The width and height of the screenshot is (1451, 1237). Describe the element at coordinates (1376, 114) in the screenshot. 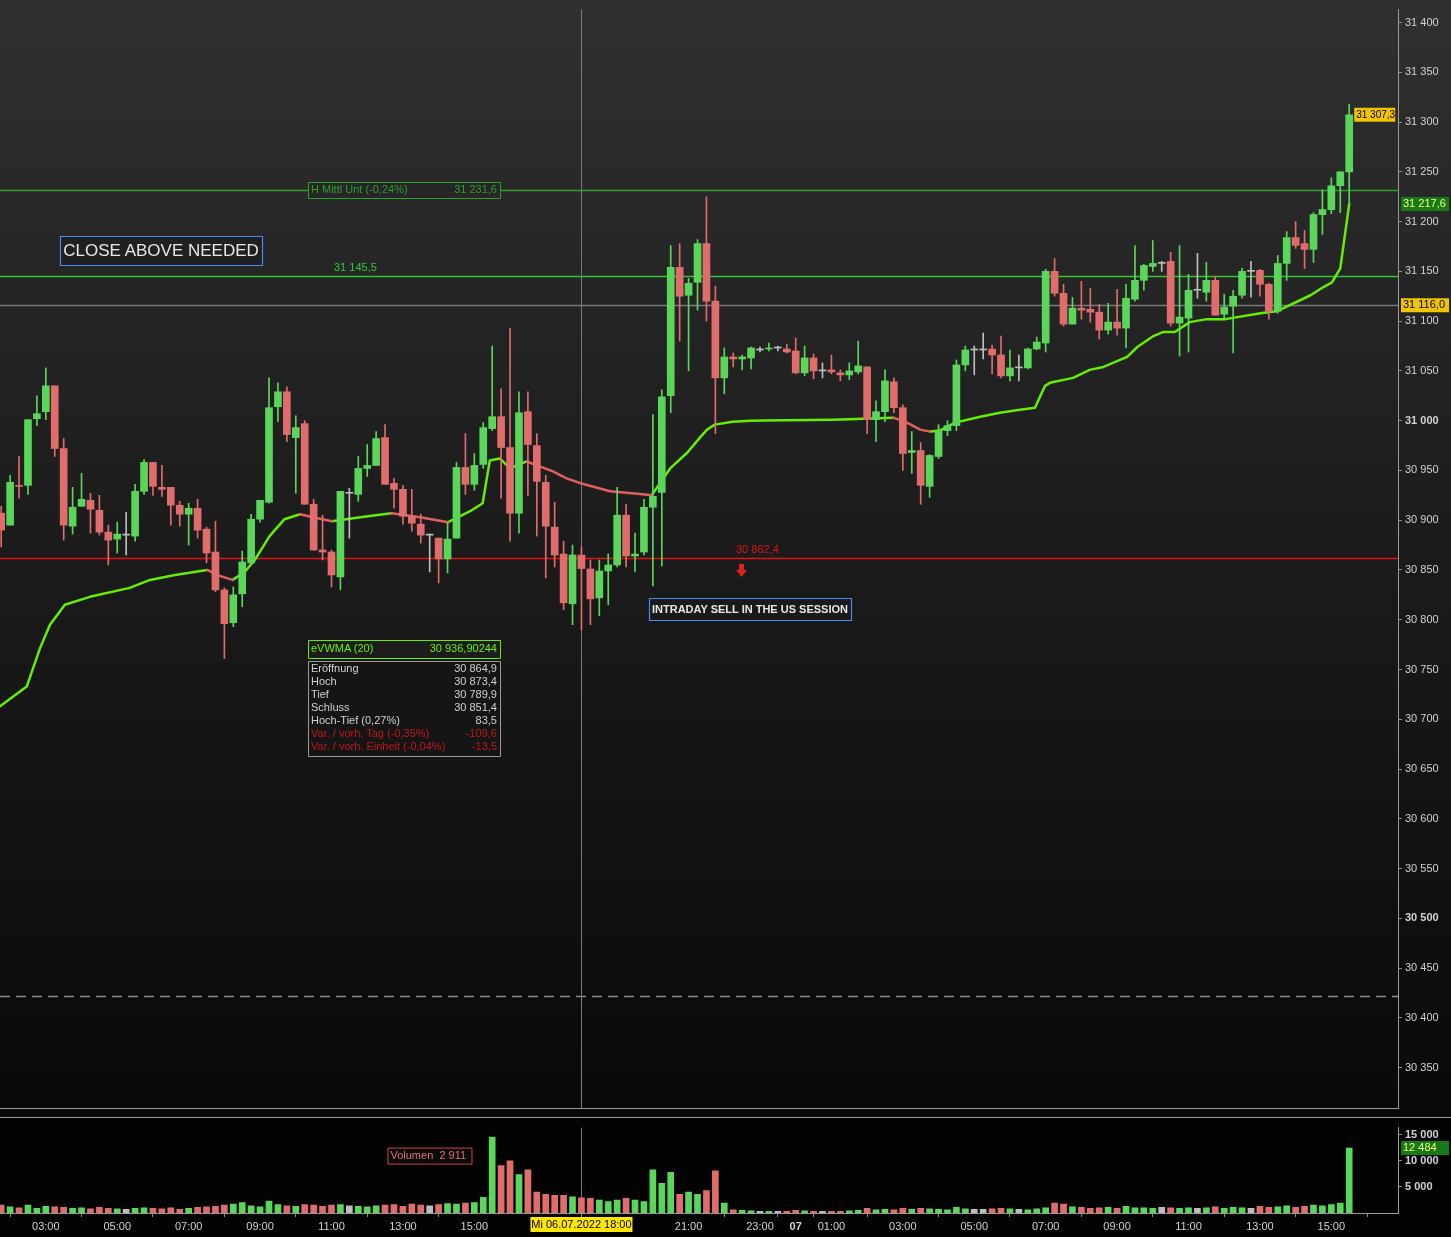

I see `annotation: 31 307,3` at that location.